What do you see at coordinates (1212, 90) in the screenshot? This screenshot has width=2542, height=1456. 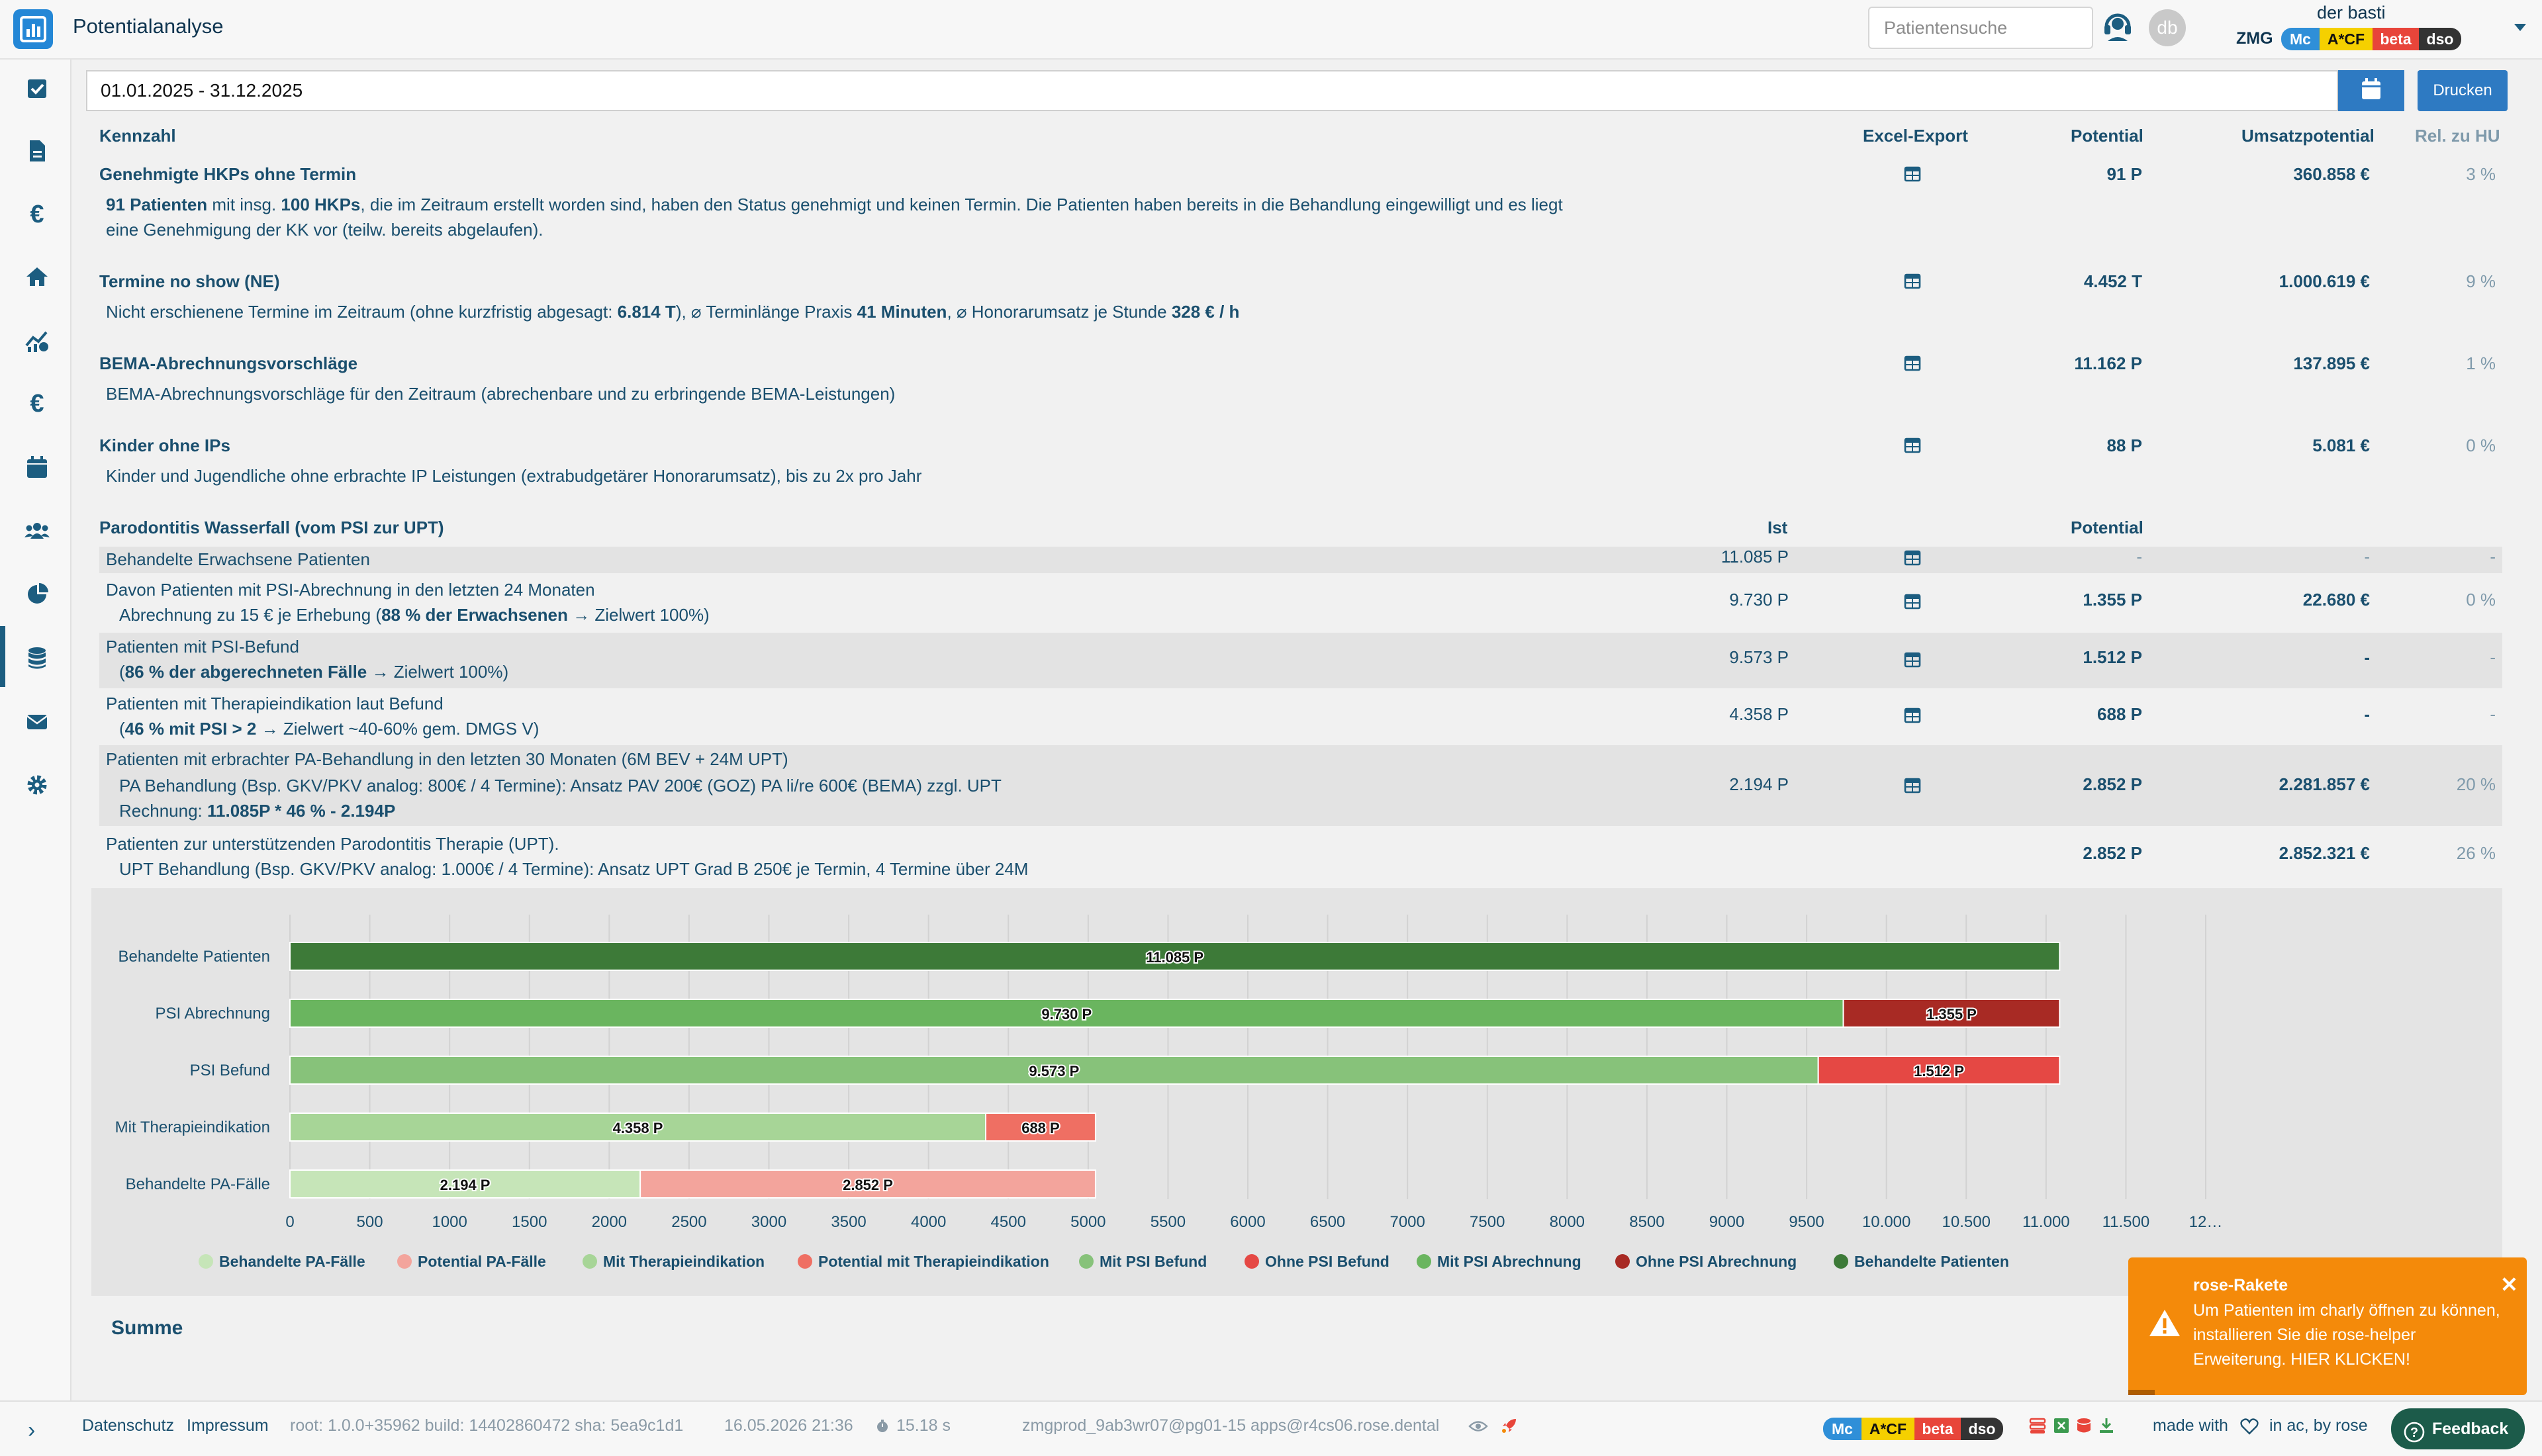 I see `date-range-input: 01.01.2025 - 31.12.2025` at bounding box center [1212, 90].